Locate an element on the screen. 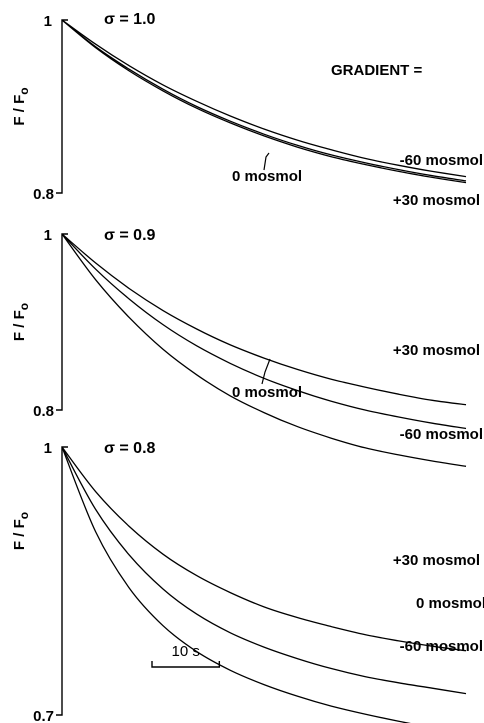 The width and height of the screenshot is (484, 723). scale-bar-line is located at coordinates (186, 664).